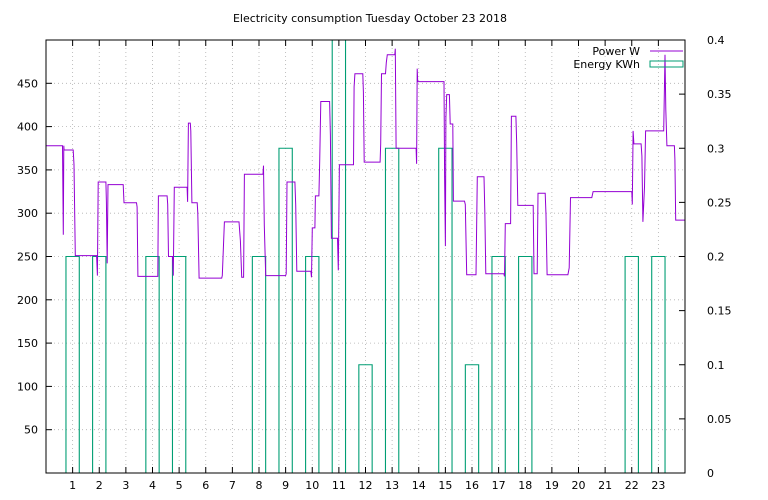 Image resolution: width=768 pixels, height=500 pixels. What do you see at coordinates (710, 473) in the screenshot?
I see `y-right-tick-label: 0` at bounding box center [710, 473].